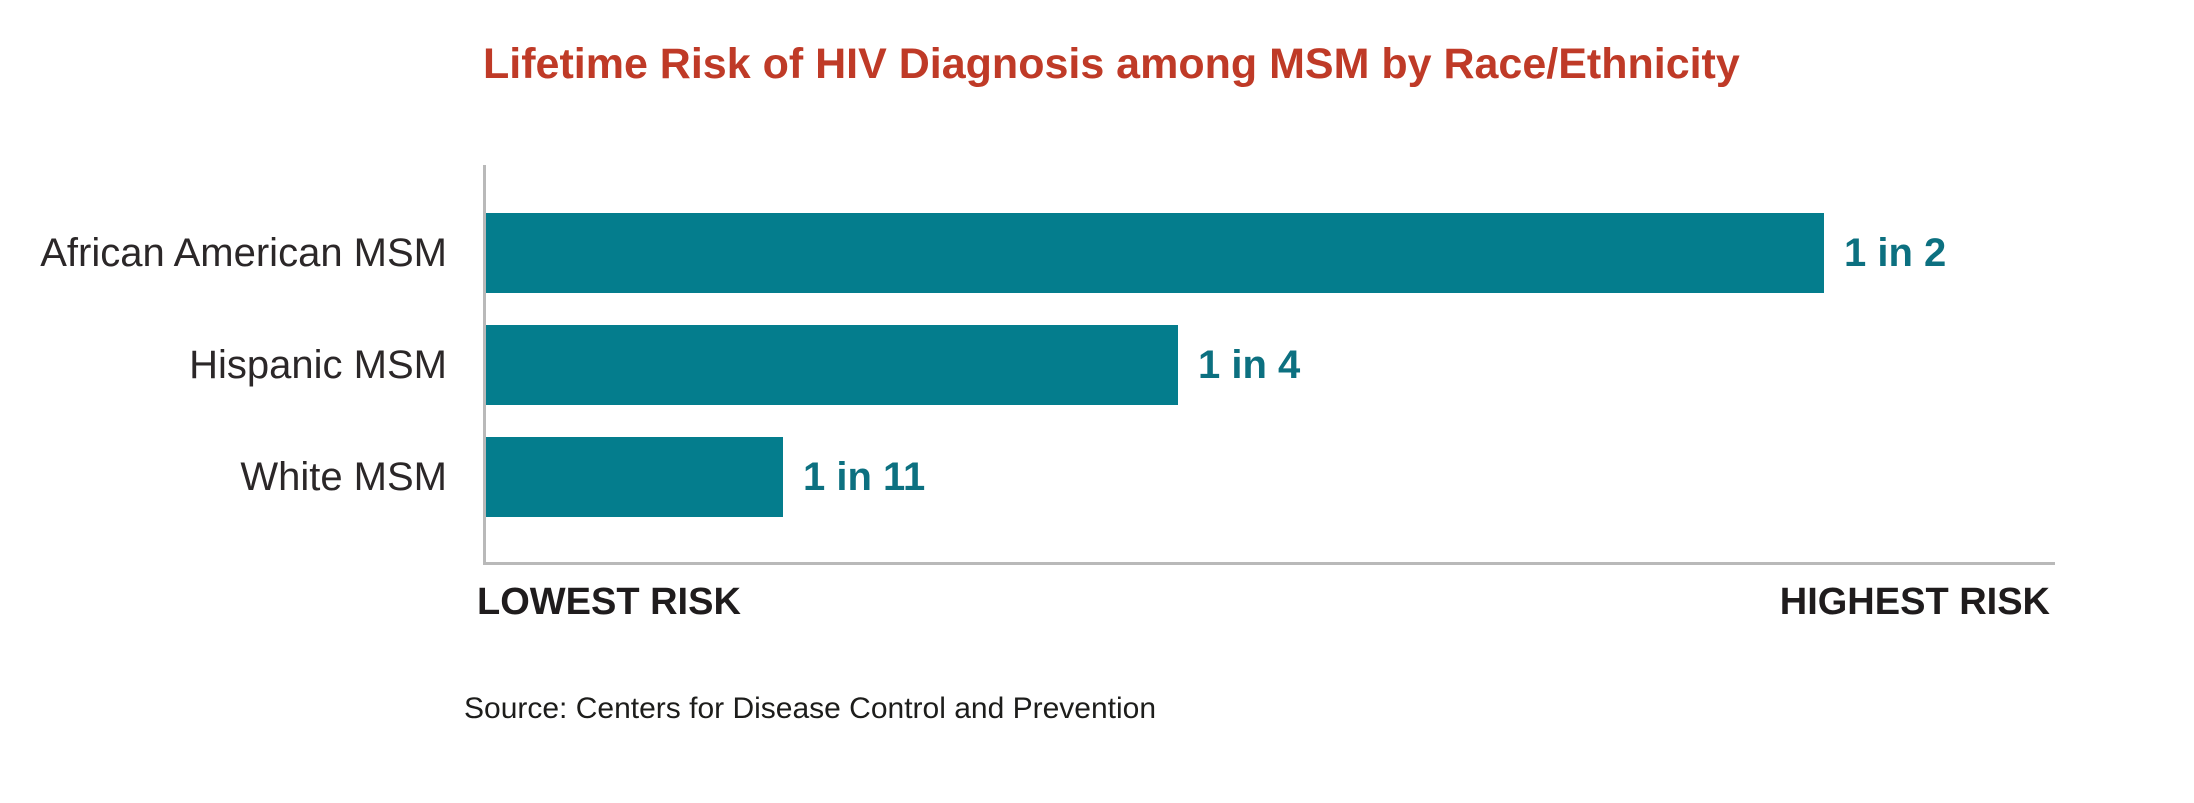 The image size is (2194, 803). What do you see at coordinates (484, 364) in the screenshot?
I see `y-axis-line` at bounding box center [484, 364].